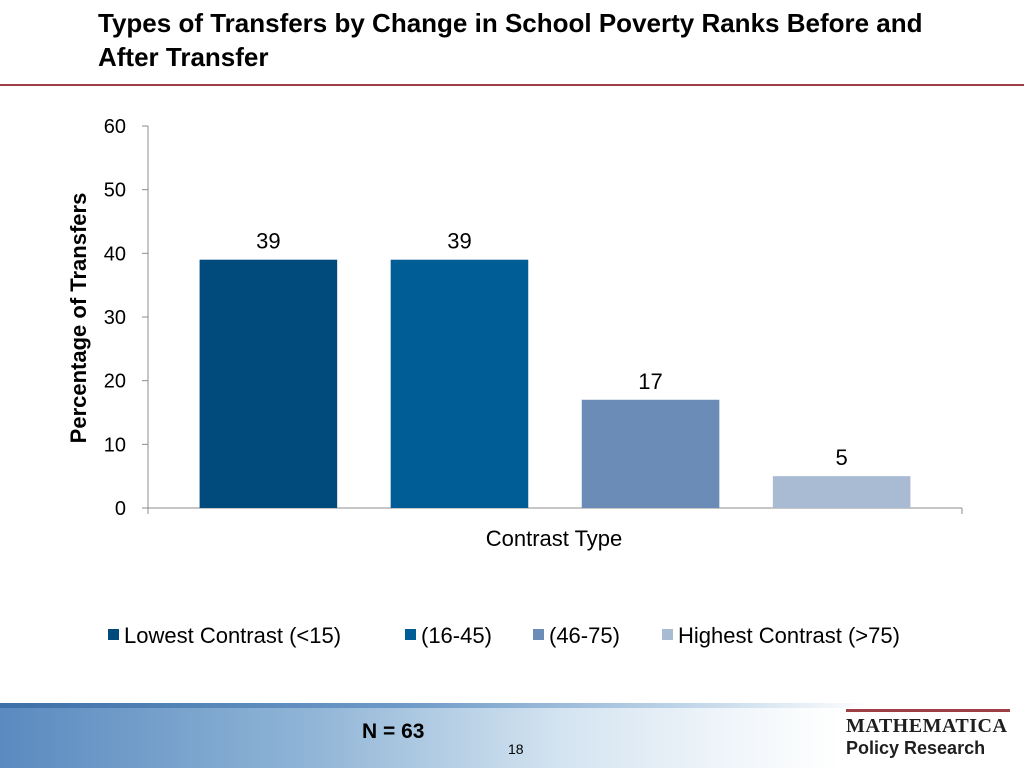 The image size is (1024, 768). What do you see at coordinates (78, 318) in the screenshot?
I see `y-axis-label: Percentage of Transfers` at bounding box center [78, 318].